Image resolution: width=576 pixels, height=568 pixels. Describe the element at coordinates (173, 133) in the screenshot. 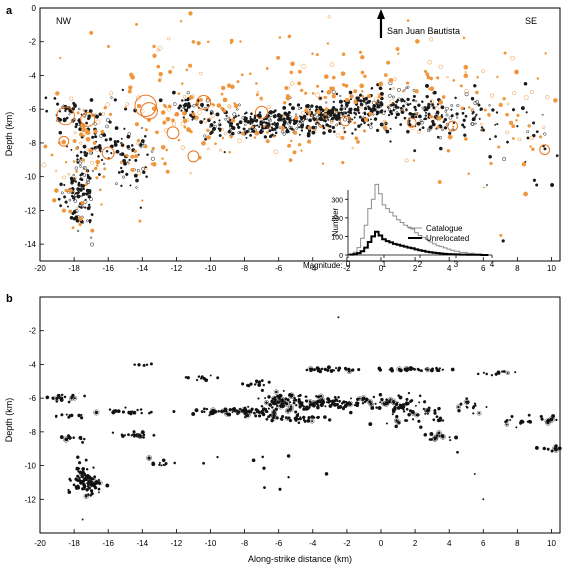

I see `large-event` at that location.